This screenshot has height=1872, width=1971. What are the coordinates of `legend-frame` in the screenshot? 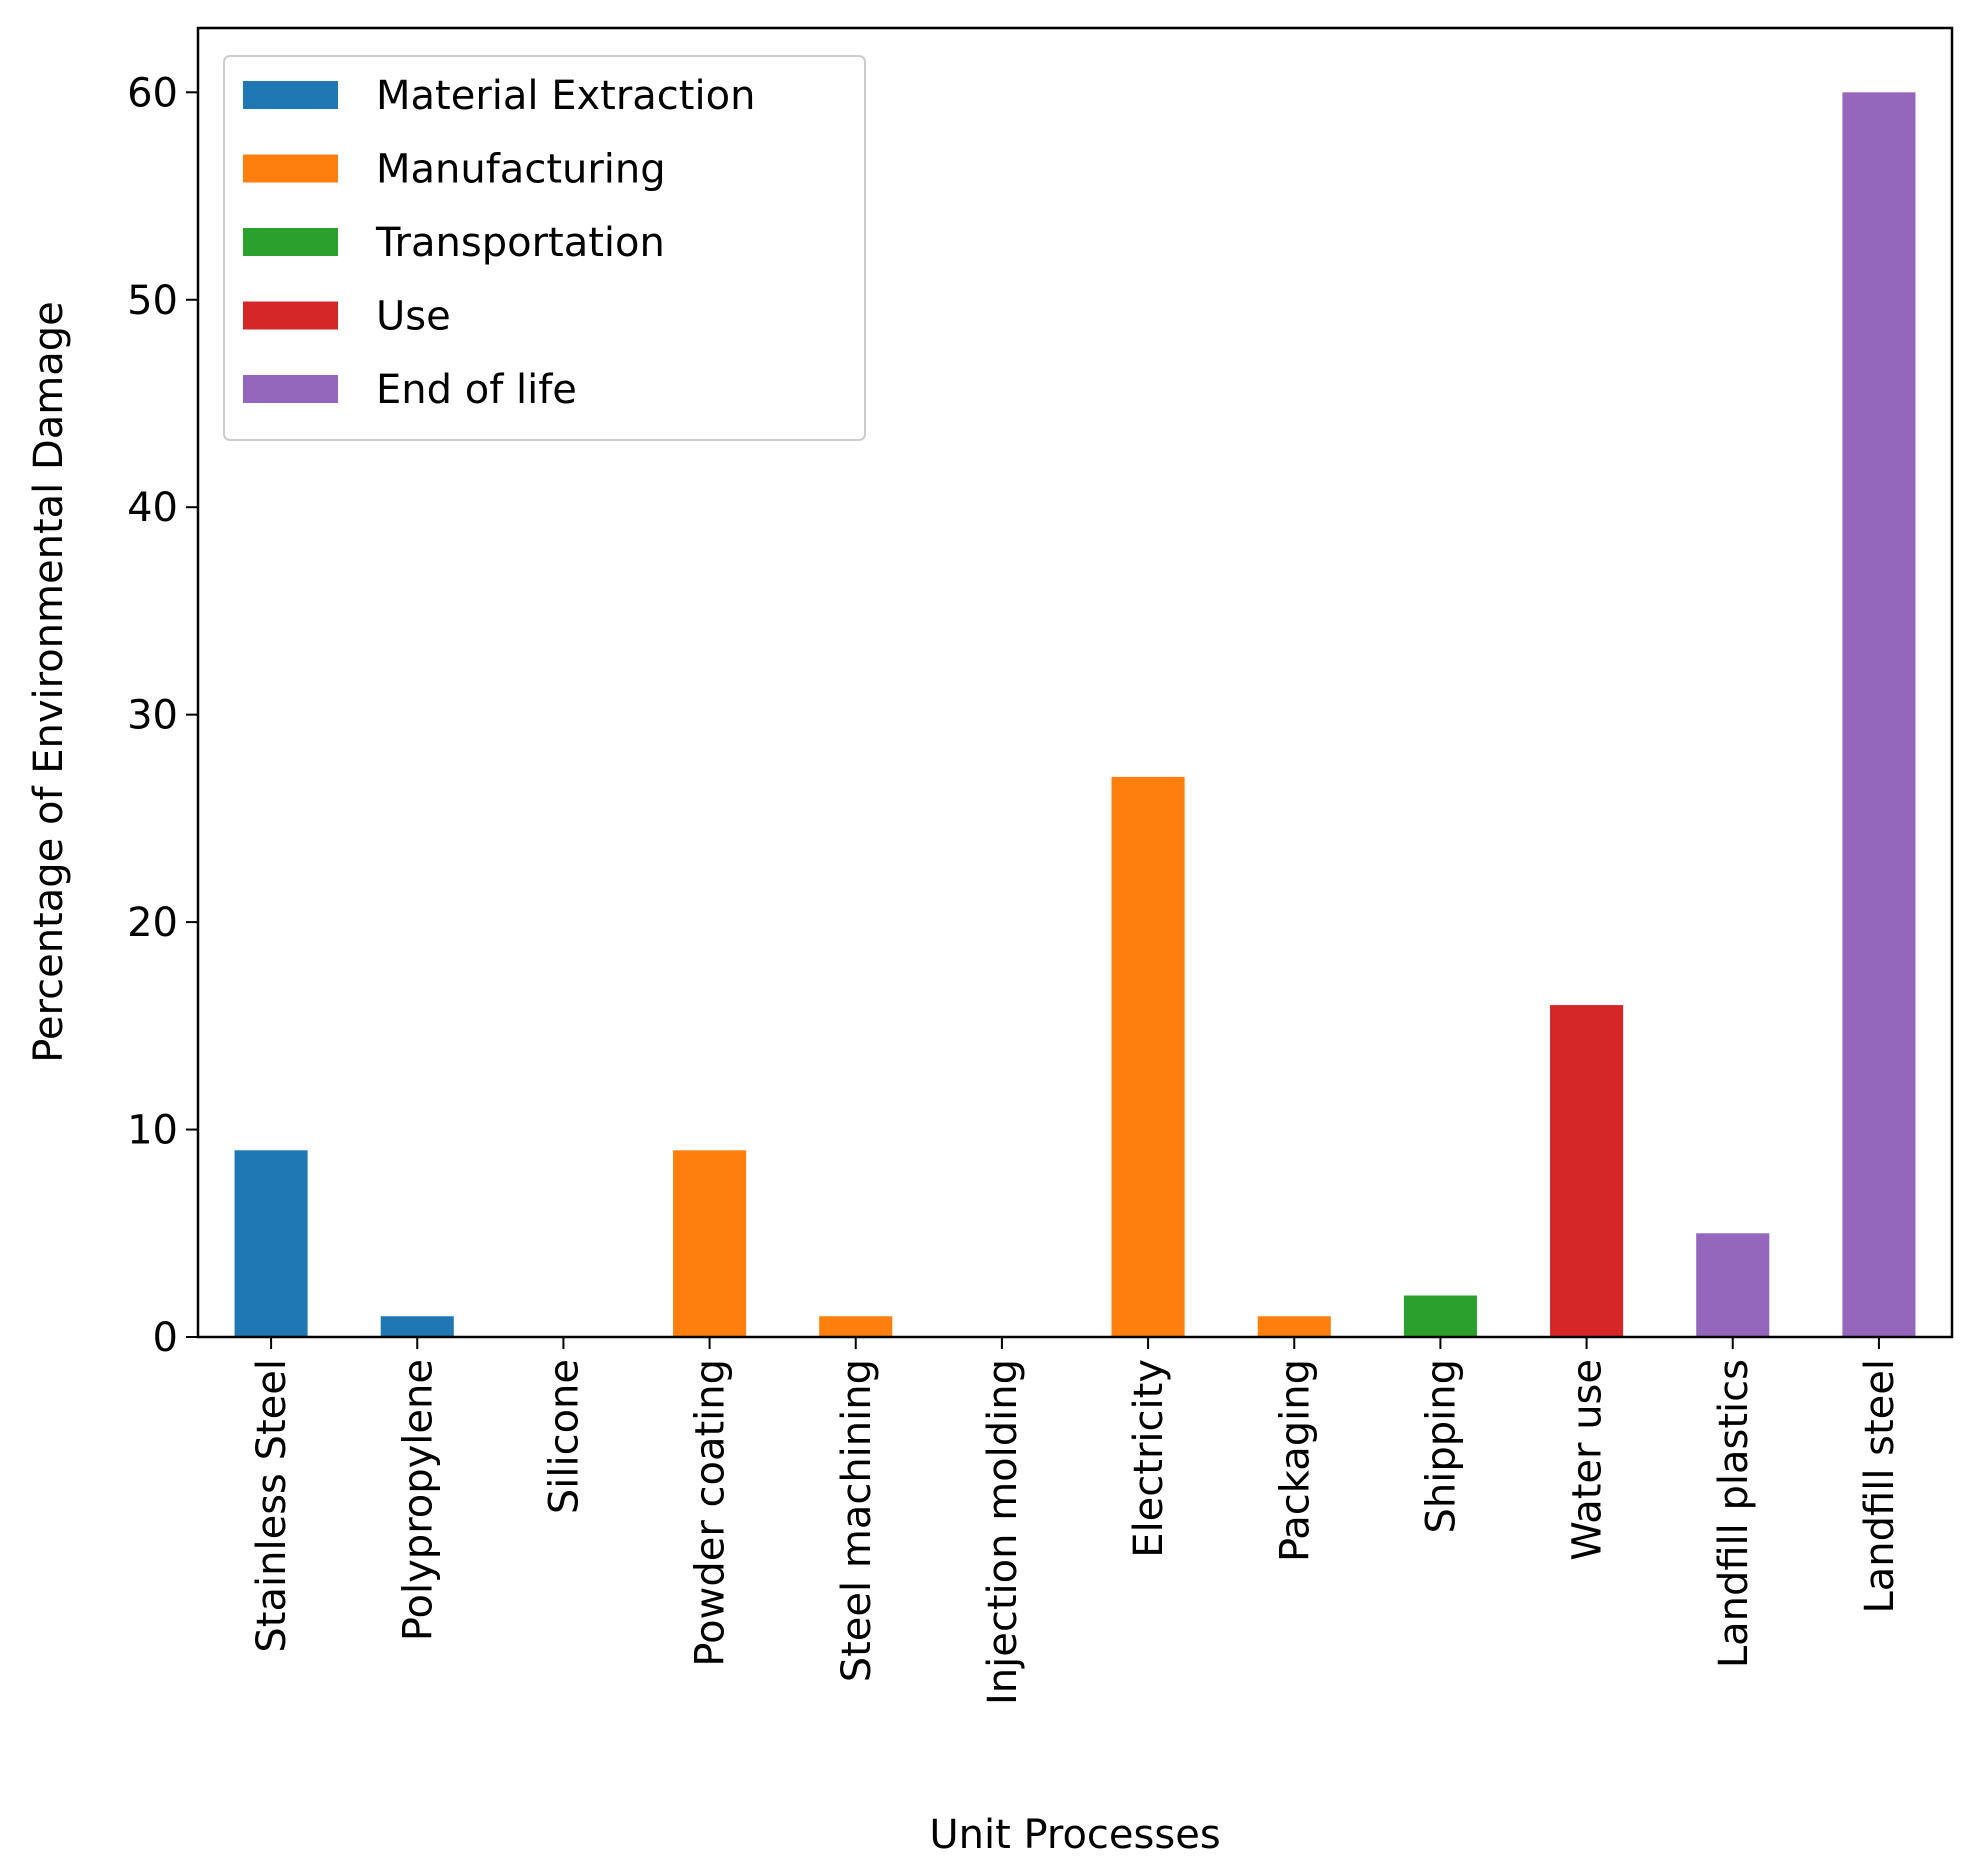 It's located at (544, 248).